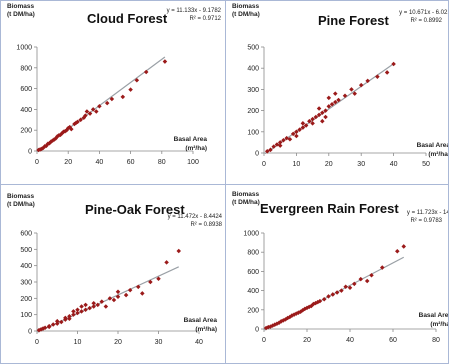 This screenshot has width=449, height=364. Describe the element at coordinates (26, 68) in the screenshot. I see `y-tick-label: 800` at that location.